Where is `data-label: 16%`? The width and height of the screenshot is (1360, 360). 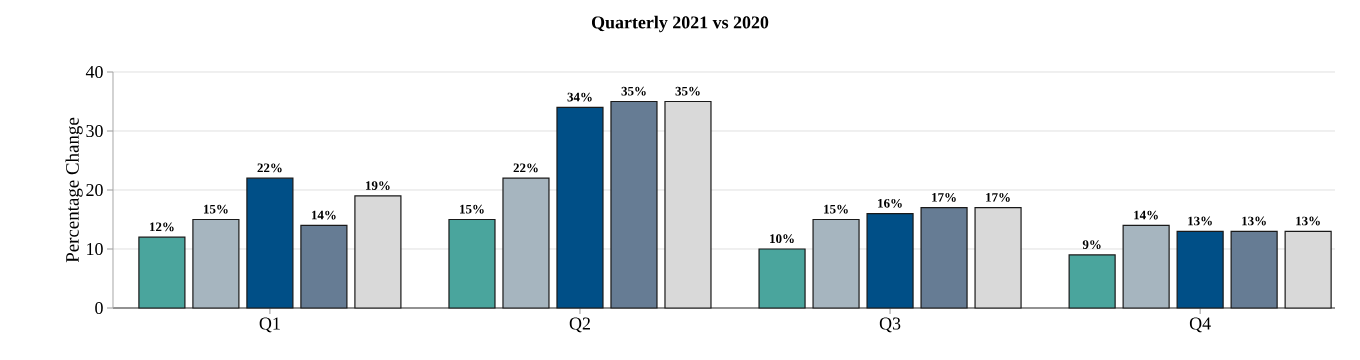 data-label: 16% is located at coordinates (890, 203).